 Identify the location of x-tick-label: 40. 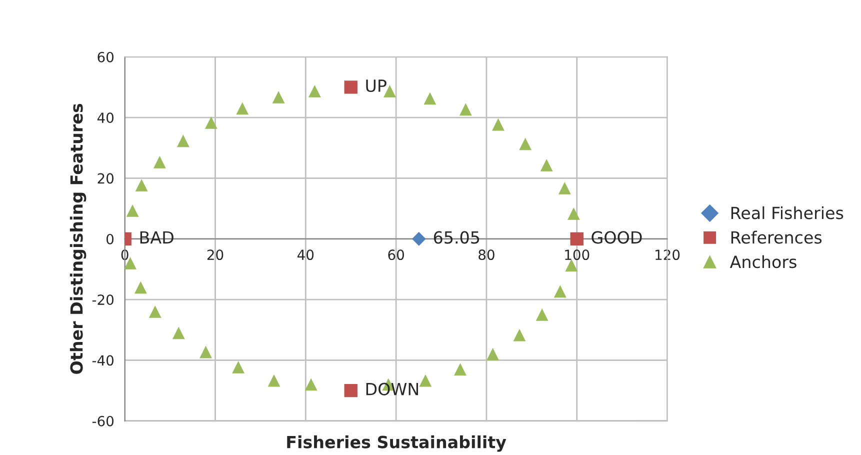
(305, 255).